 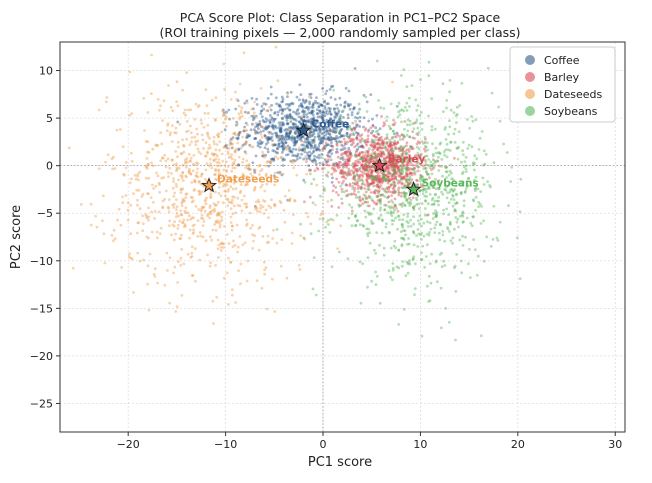 What do you see at coordinates (41, 308) in the screenshot?
I see `y-tick-label: −15` at bounding box center [41, 308].